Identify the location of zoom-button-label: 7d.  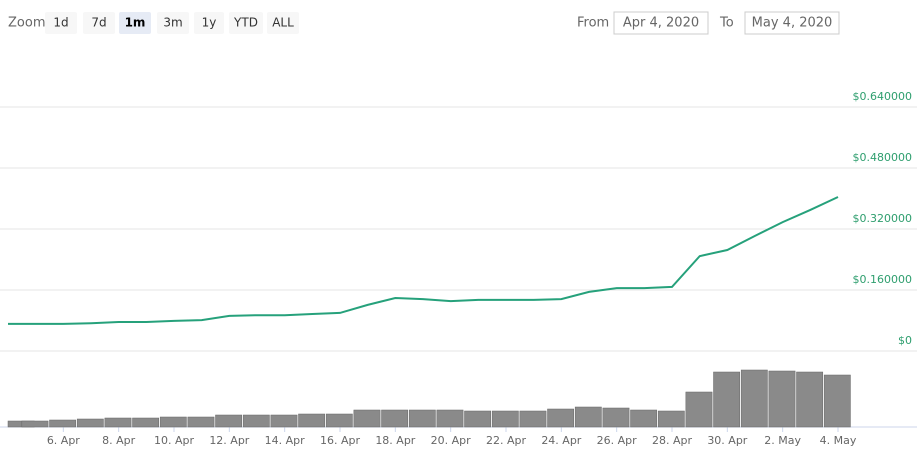
(98, 23).